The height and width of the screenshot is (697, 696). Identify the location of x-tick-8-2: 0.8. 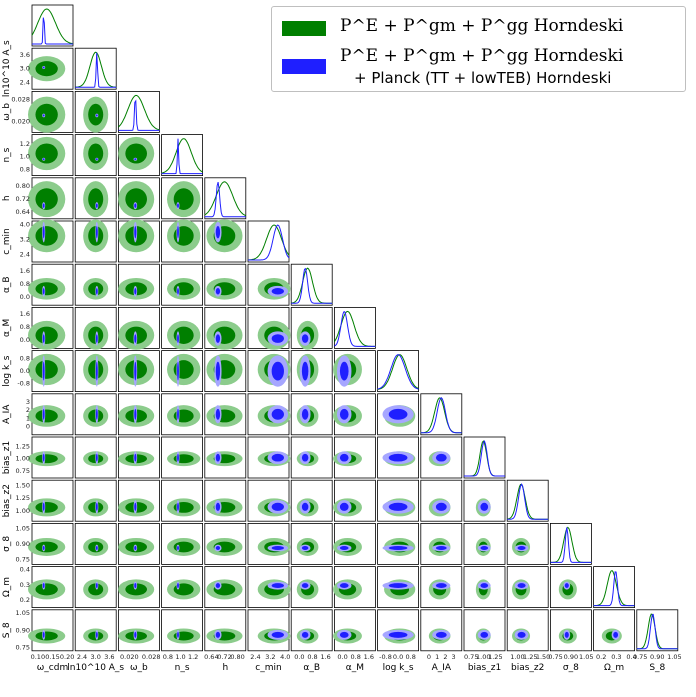
(411, 657).